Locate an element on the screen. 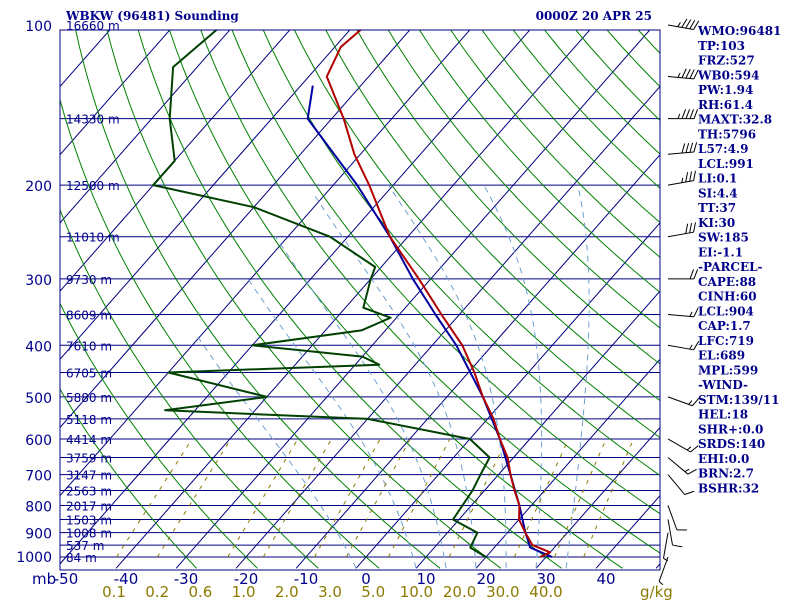  height-label: 11010 m is located at coordinates (93, 238).